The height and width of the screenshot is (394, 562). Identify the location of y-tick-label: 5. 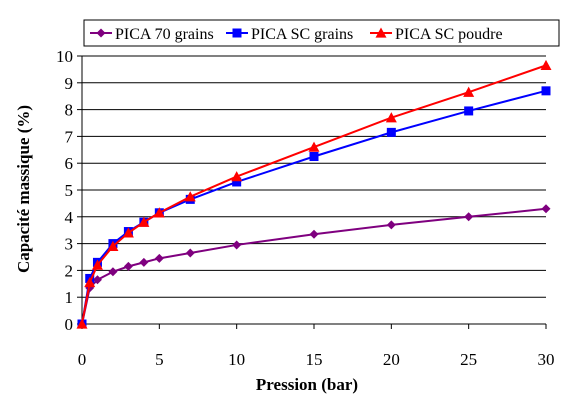
(69, 190).